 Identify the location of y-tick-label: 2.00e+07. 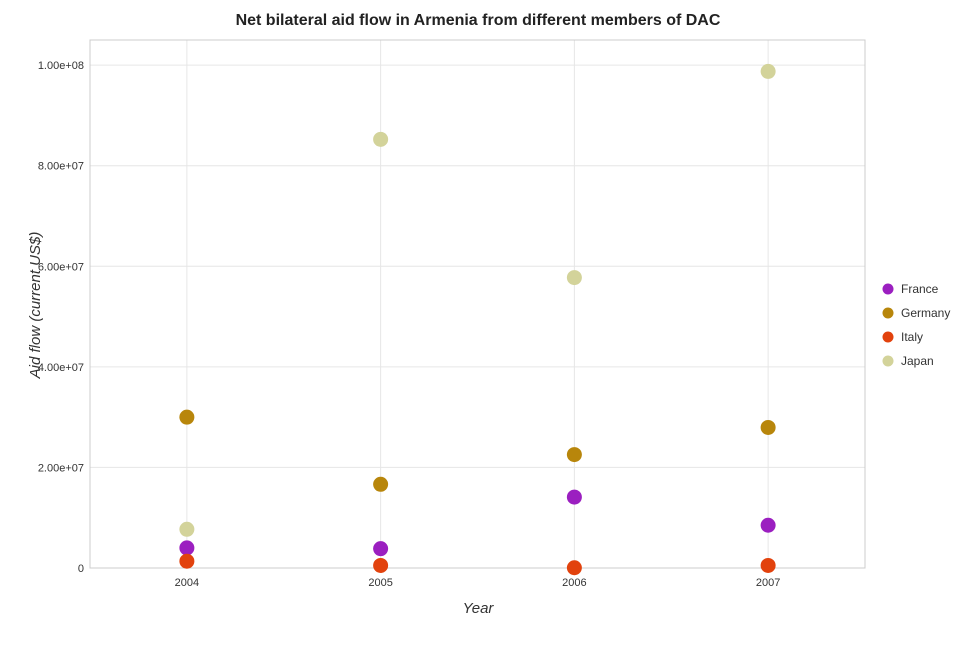
(61, 468).